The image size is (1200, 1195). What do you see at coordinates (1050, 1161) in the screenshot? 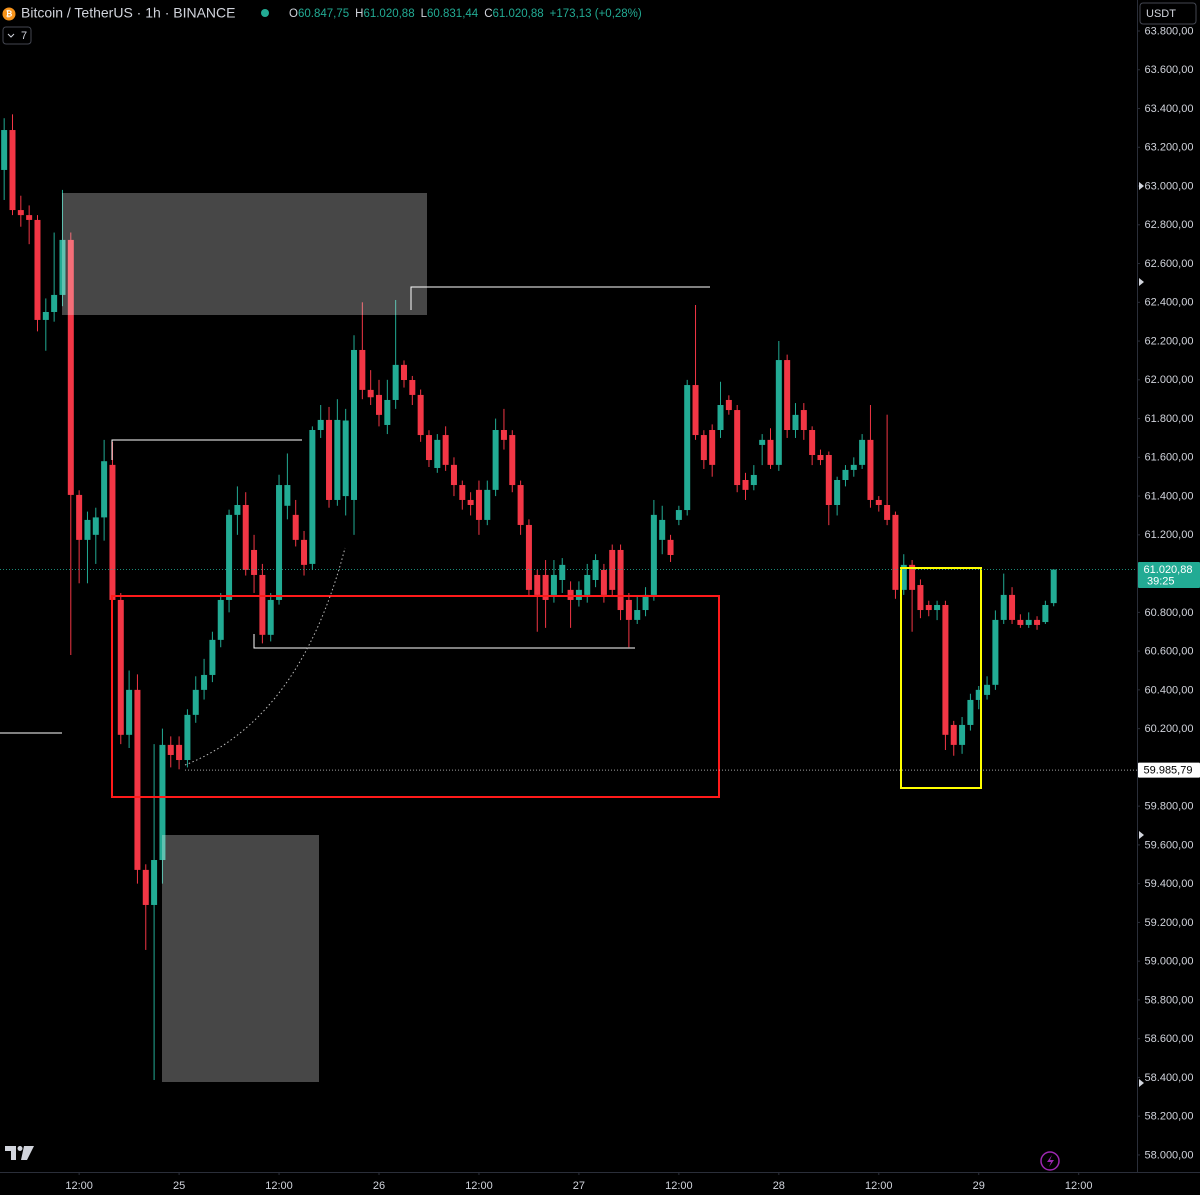
I see `lightning-button` at bounding box center [1050, 1161].